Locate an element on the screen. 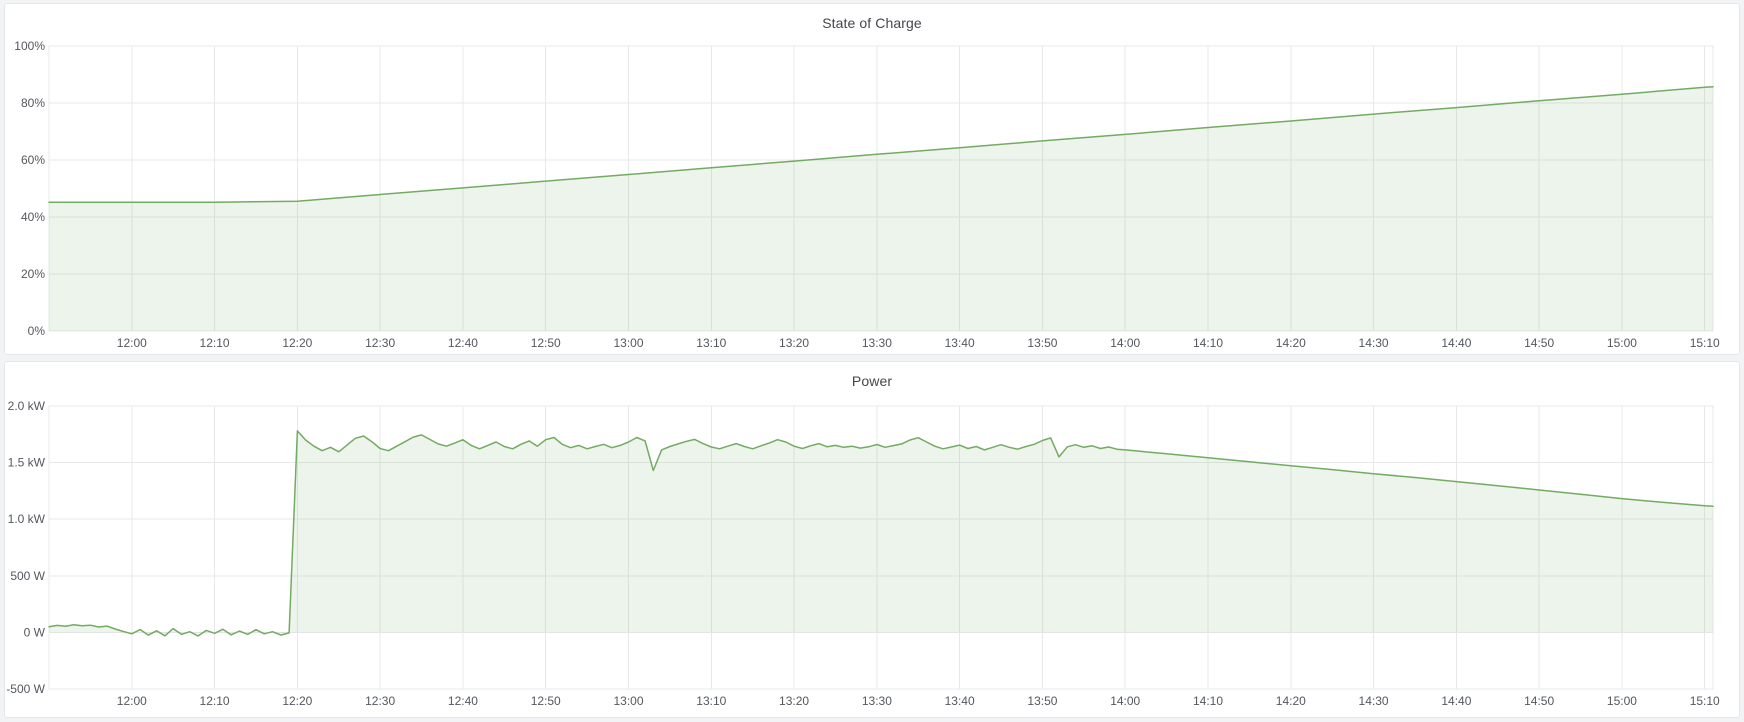  y-tick-label: 20% is located at coordinates (33, 274).